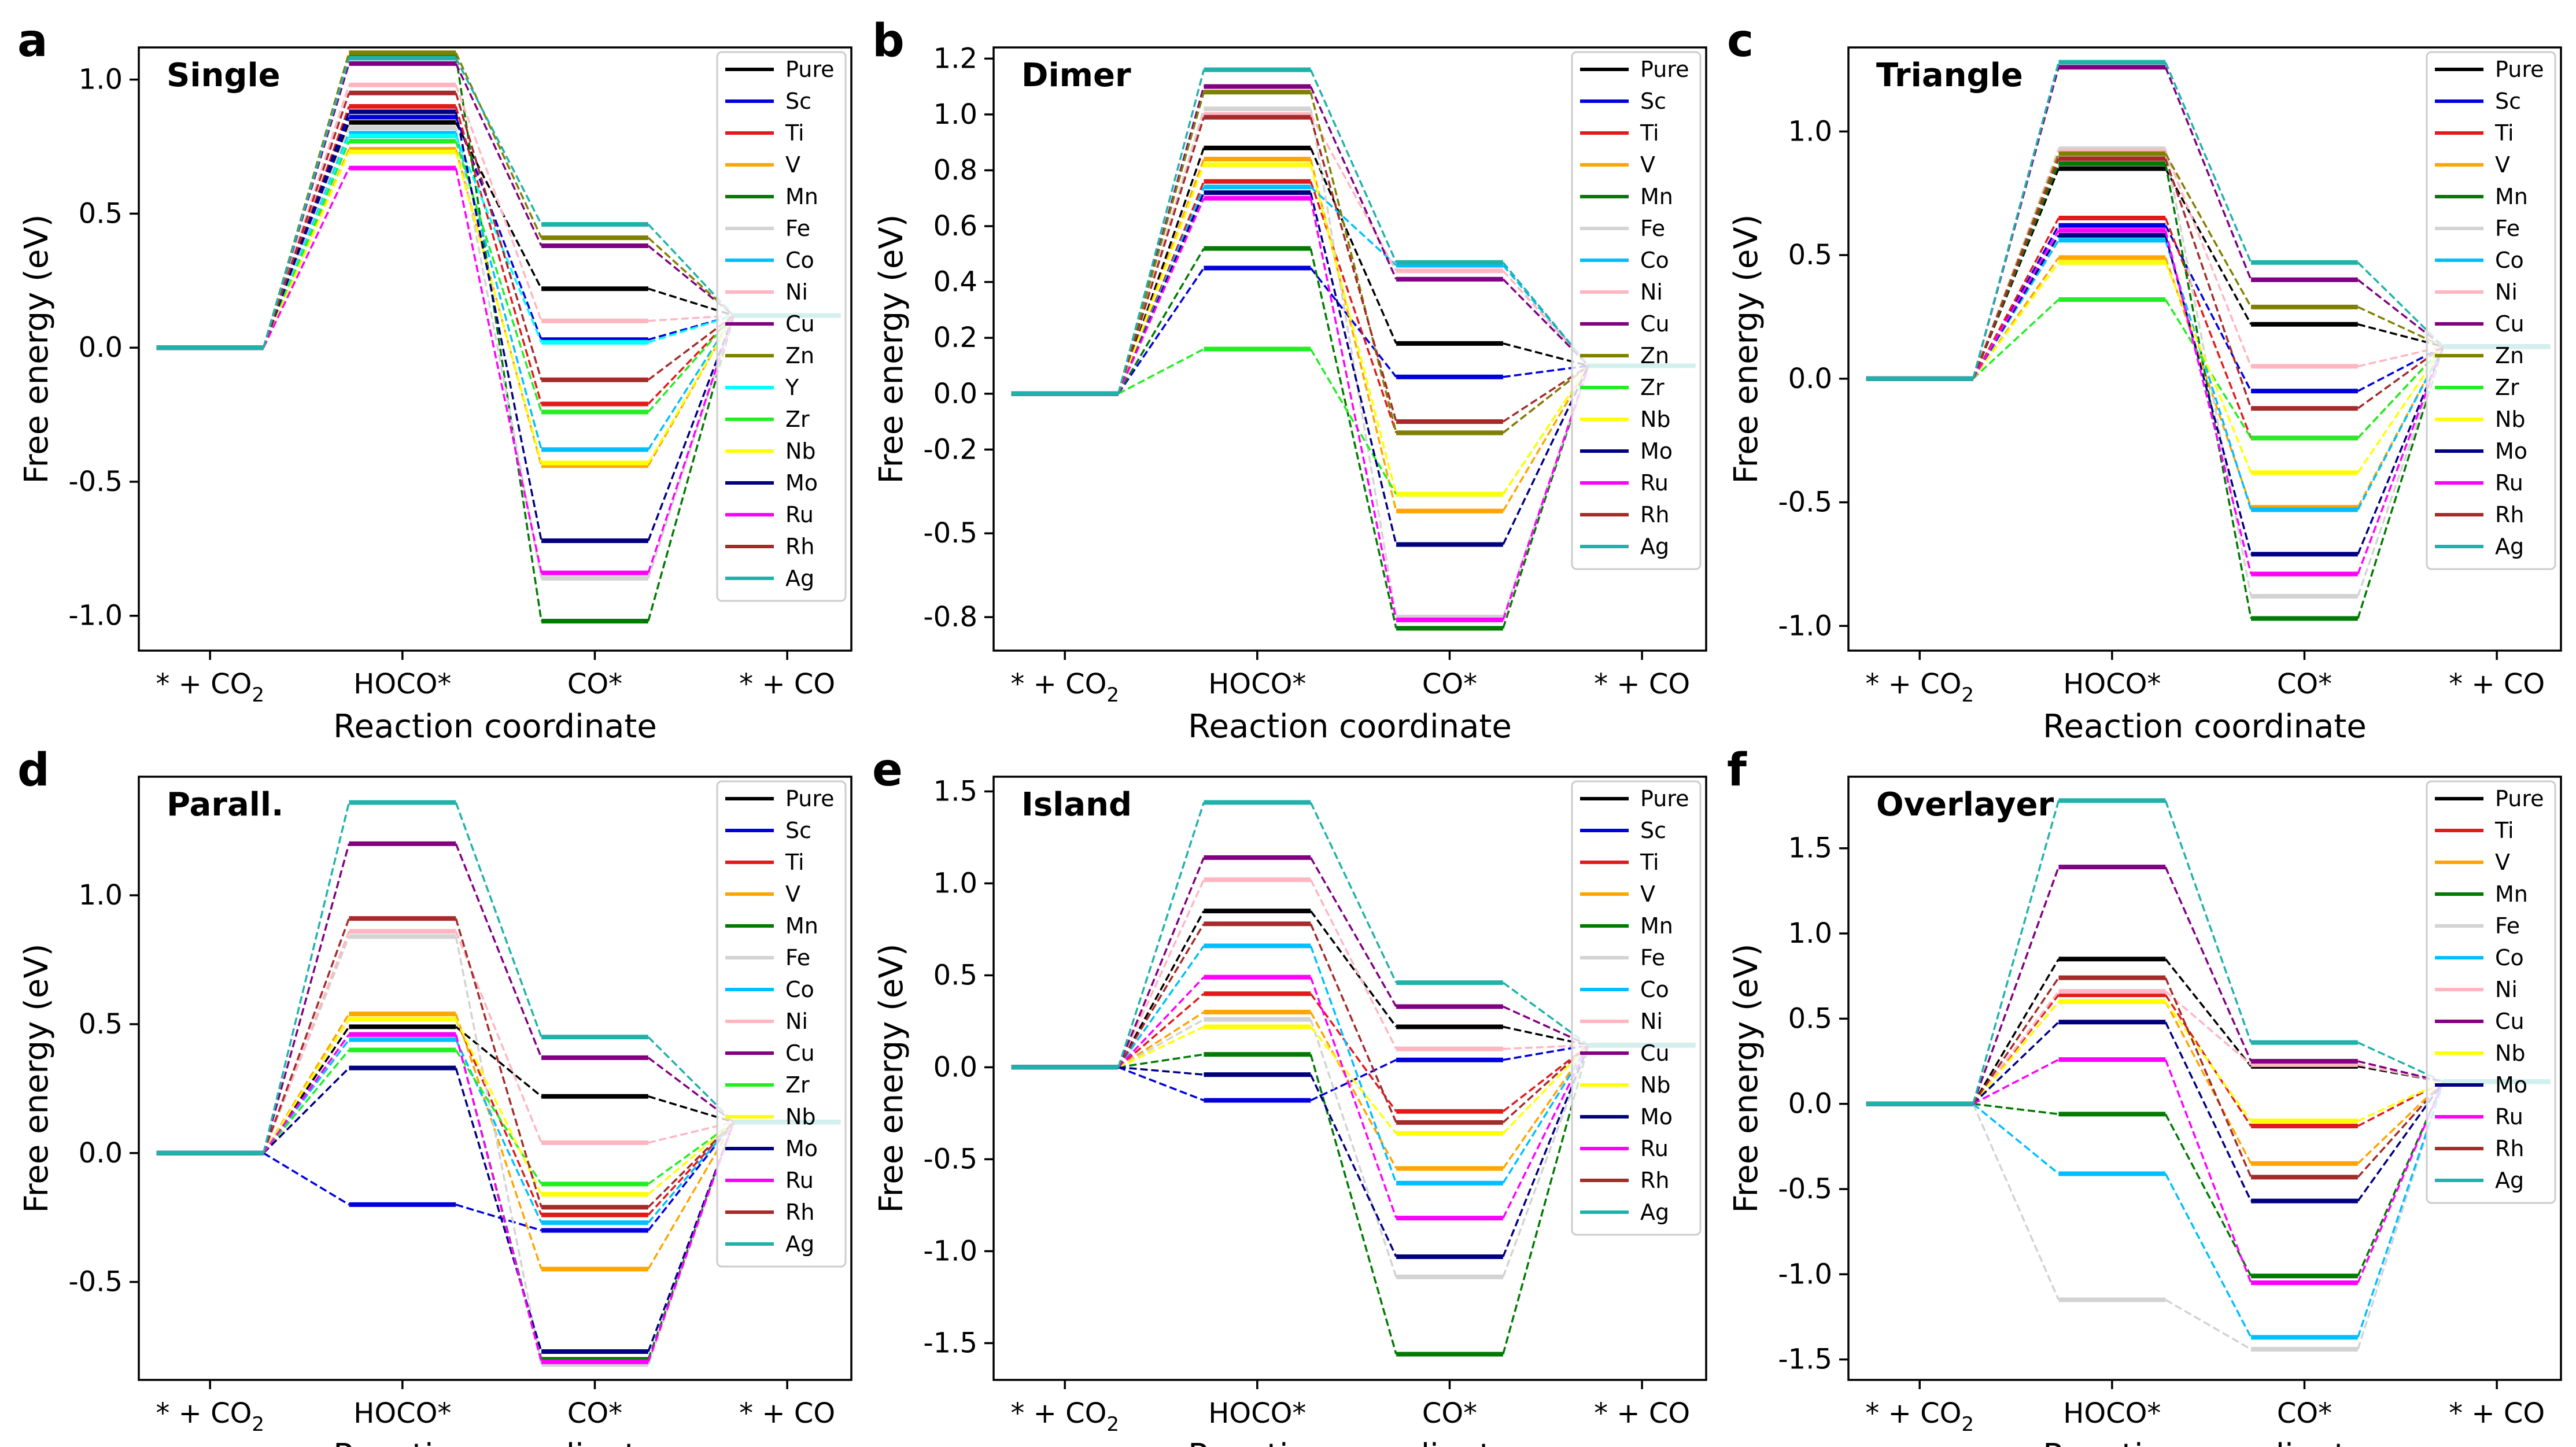  I want to click on x-tick-label-main: * + CO, so click(1913, 1413).